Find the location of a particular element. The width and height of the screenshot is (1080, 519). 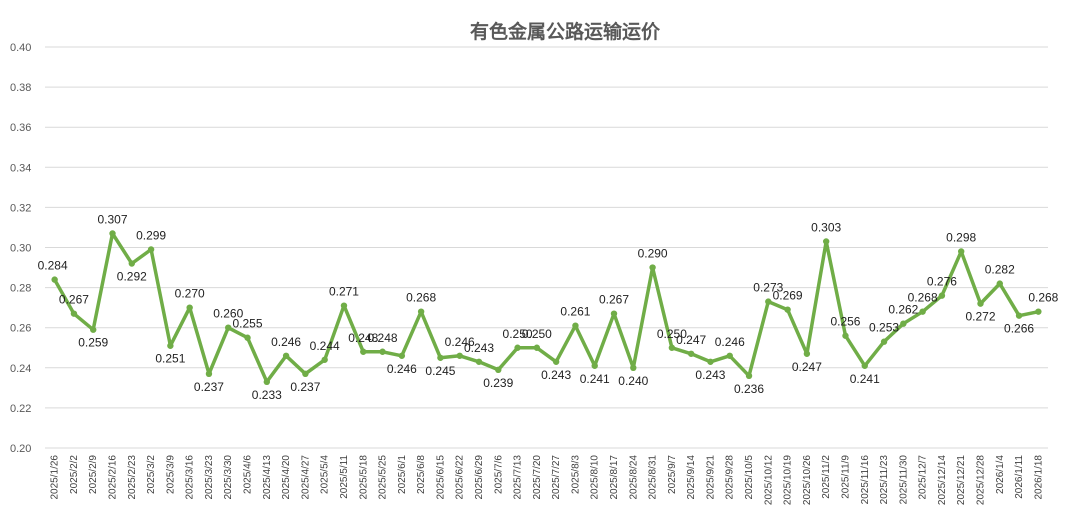

x-tick-label: 2025/10/5 is located at coordinates (749, 477).